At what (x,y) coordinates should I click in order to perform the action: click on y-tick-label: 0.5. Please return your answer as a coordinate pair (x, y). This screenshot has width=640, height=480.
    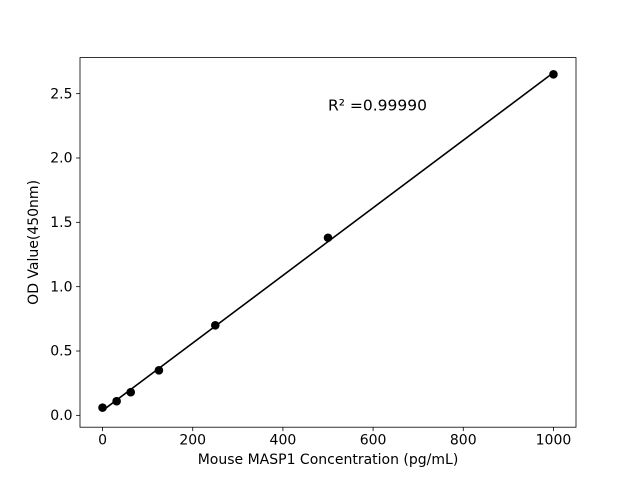
    Looking at the image, I should click on (61, 352).